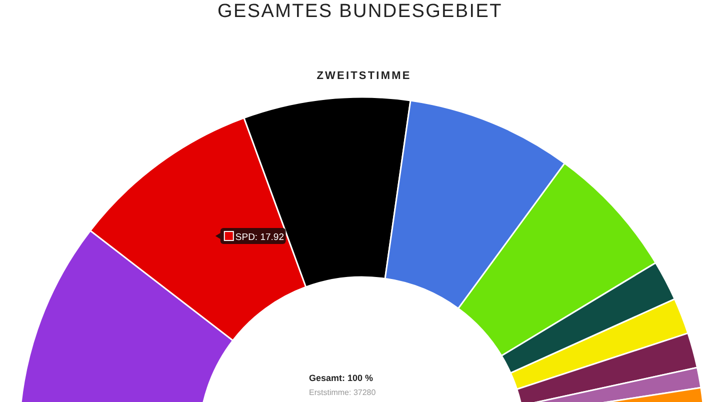 The width and height of the screenshot is (720, 402). Describe the element at coordinates (360, 11) in the screenshot. I see `chart-title: GESAMTES BUNDESGEBIET` at that location.